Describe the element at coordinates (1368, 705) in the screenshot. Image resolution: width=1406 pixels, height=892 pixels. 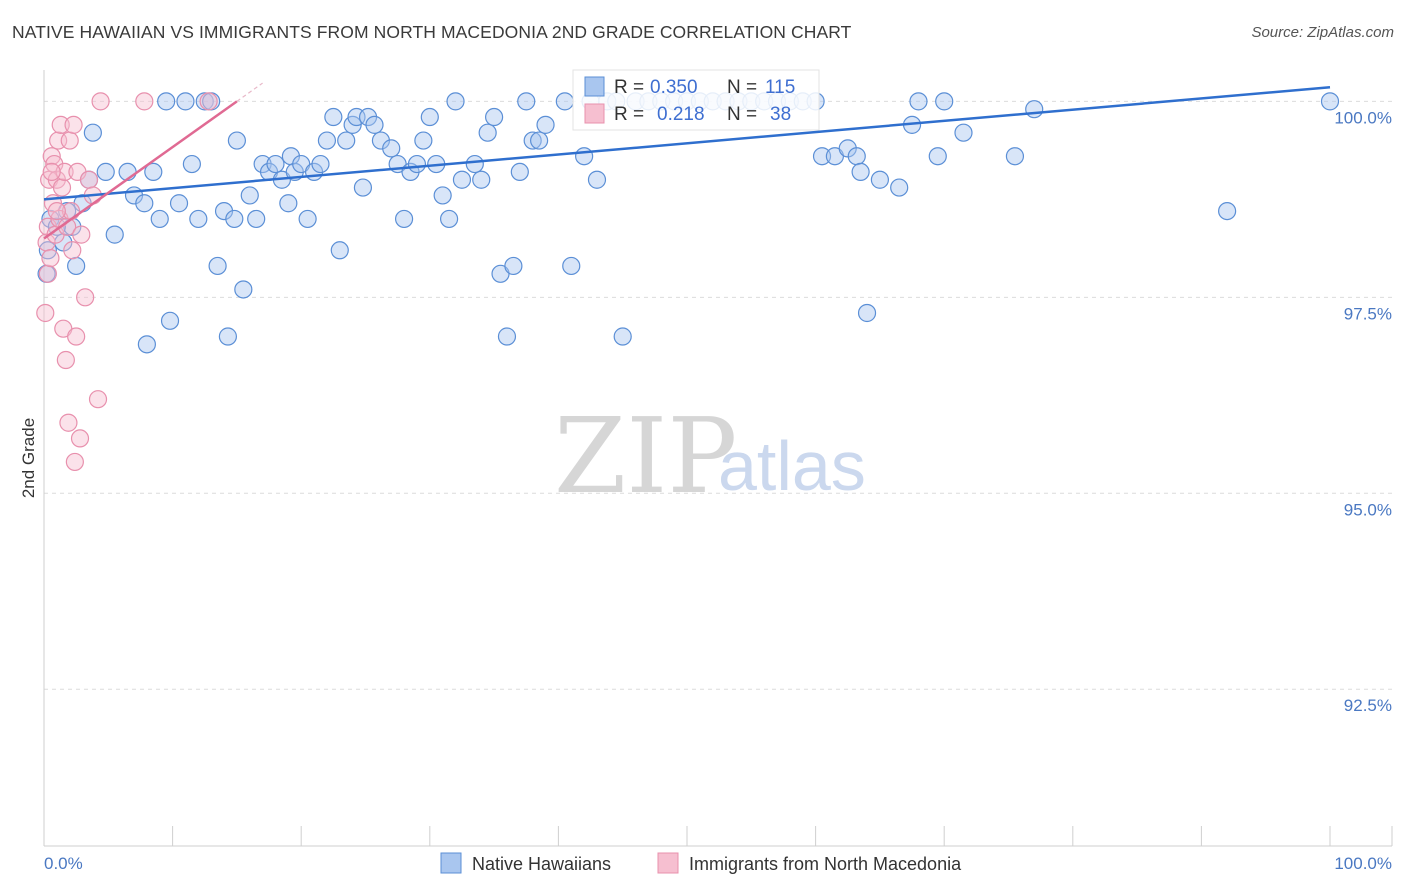
I see `y-tick-label: 92.5%` at that location.